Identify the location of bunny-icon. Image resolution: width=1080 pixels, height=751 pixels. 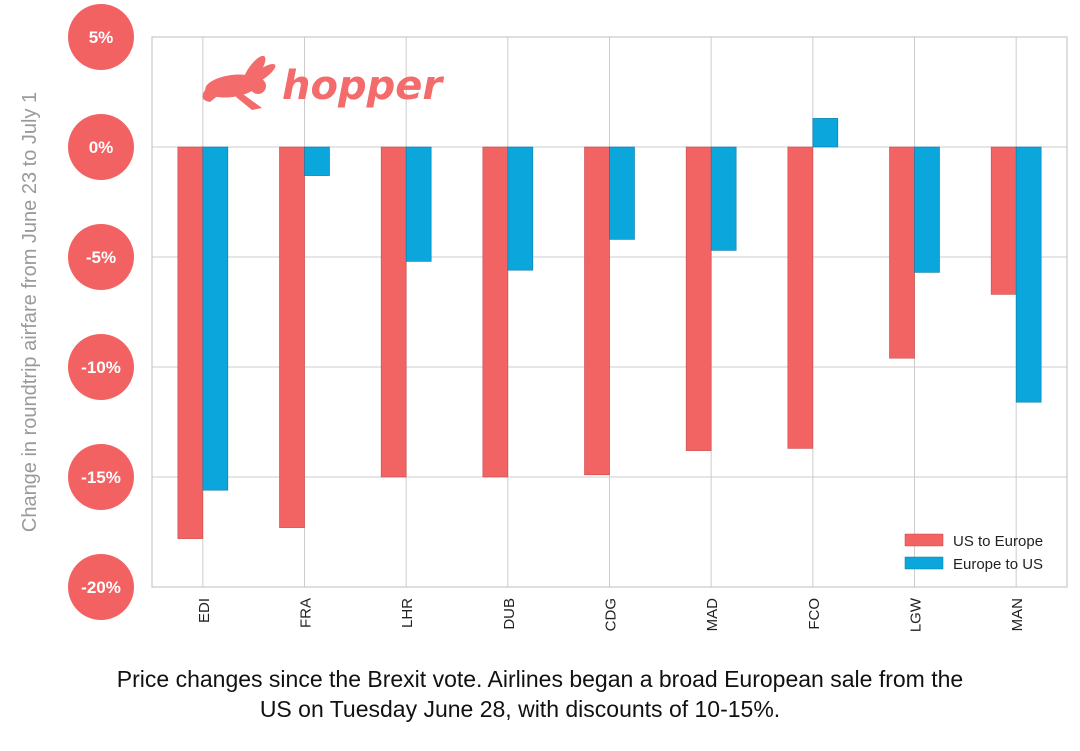
(239, 82).